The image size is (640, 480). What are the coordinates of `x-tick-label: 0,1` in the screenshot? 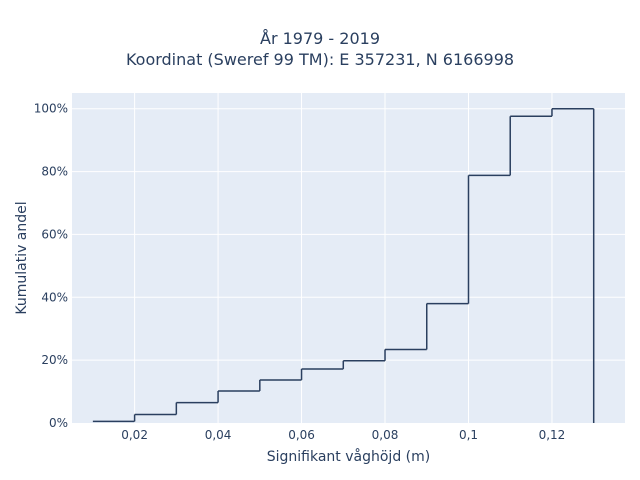 It's located at (468, 435).